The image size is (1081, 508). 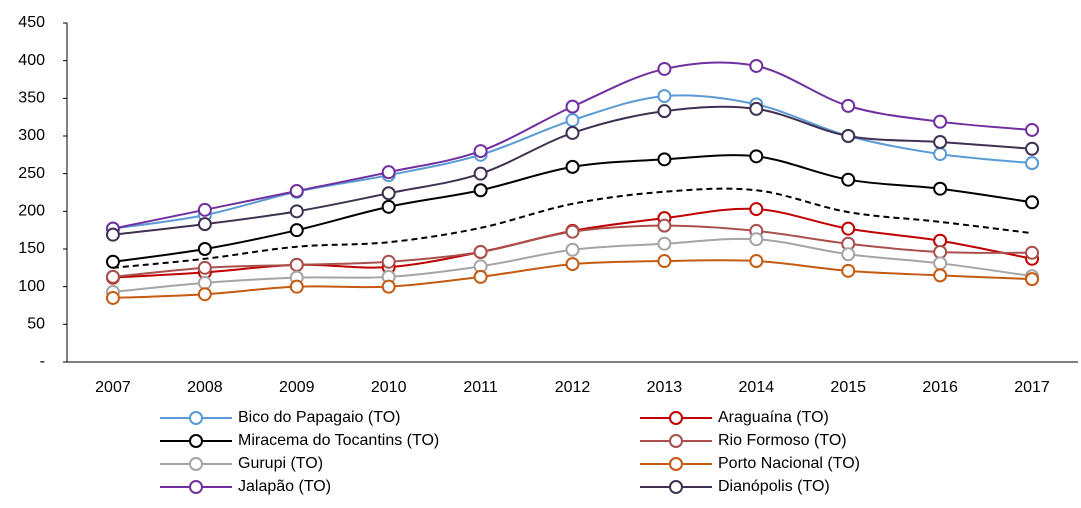 I want to click on x-tick-label: 2010, so click(x=389, y=387).